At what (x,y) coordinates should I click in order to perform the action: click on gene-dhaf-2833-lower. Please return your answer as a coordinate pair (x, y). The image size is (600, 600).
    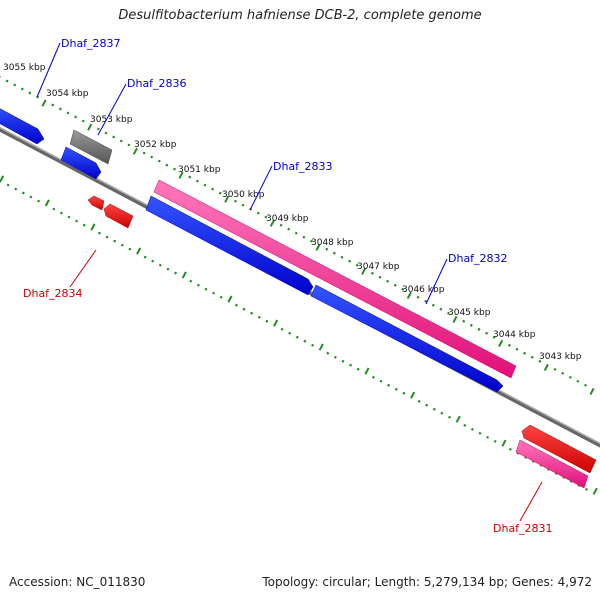
    Looking at the image, I should click on (229, 245).